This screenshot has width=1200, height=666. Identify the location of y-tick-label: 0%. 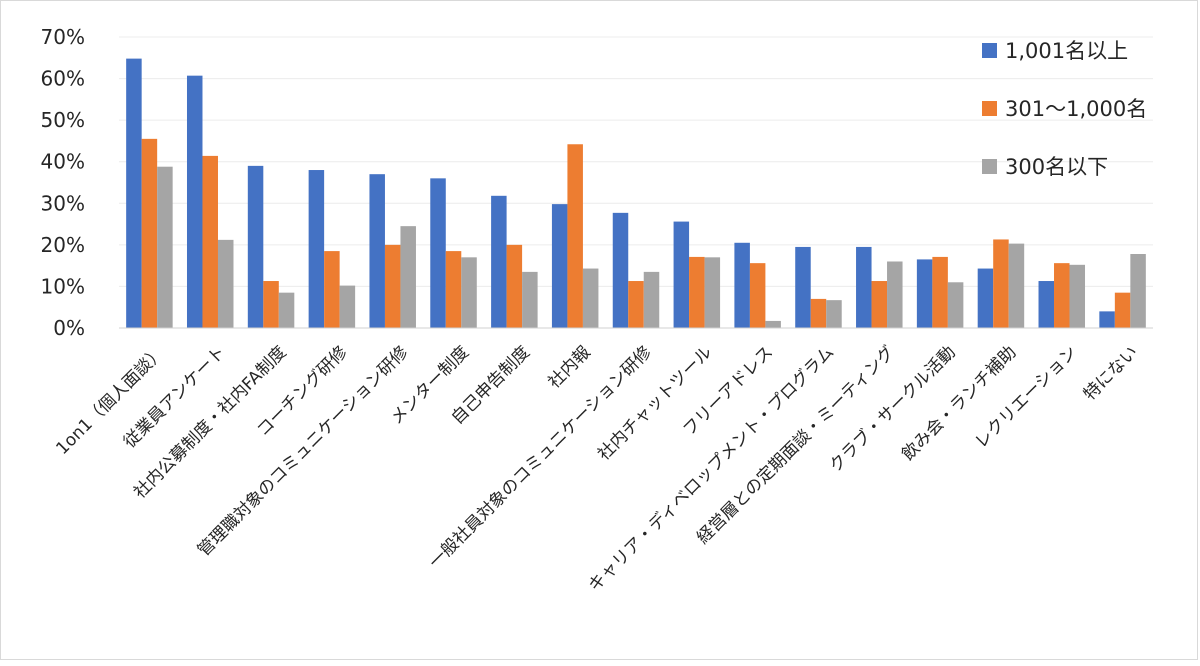
(69, 328).